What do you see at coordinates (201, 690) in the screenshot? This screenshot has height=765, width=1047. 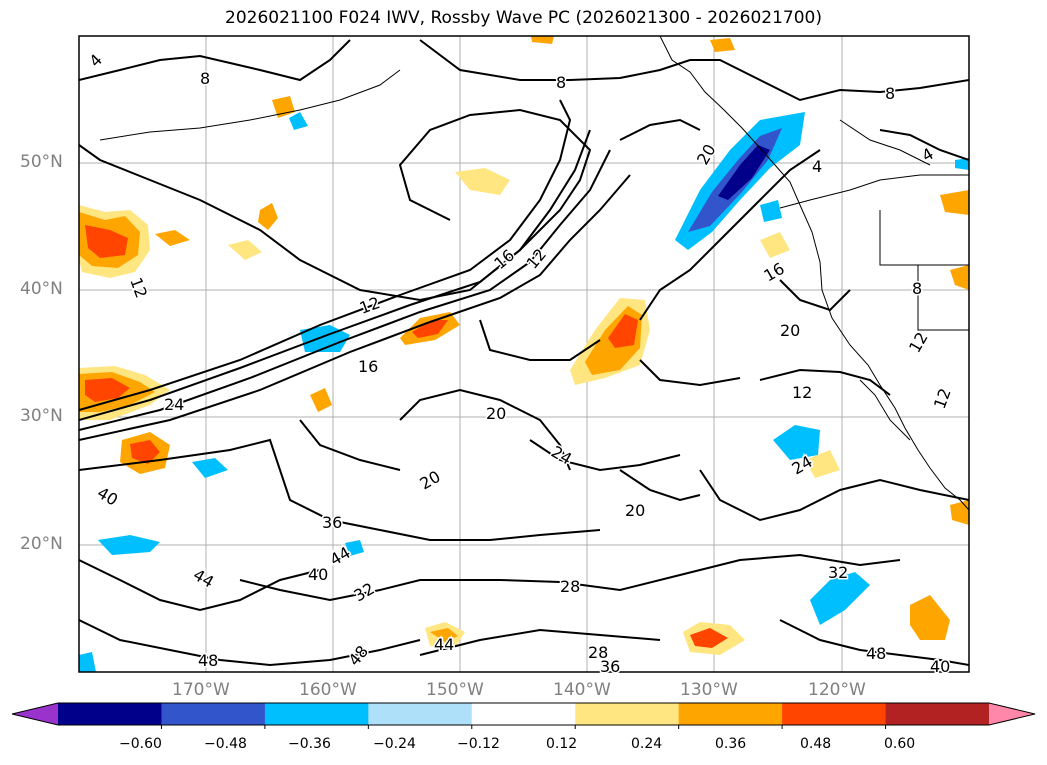 I see `lon-label-170w: 170°W` at bounding box center [201, 690].